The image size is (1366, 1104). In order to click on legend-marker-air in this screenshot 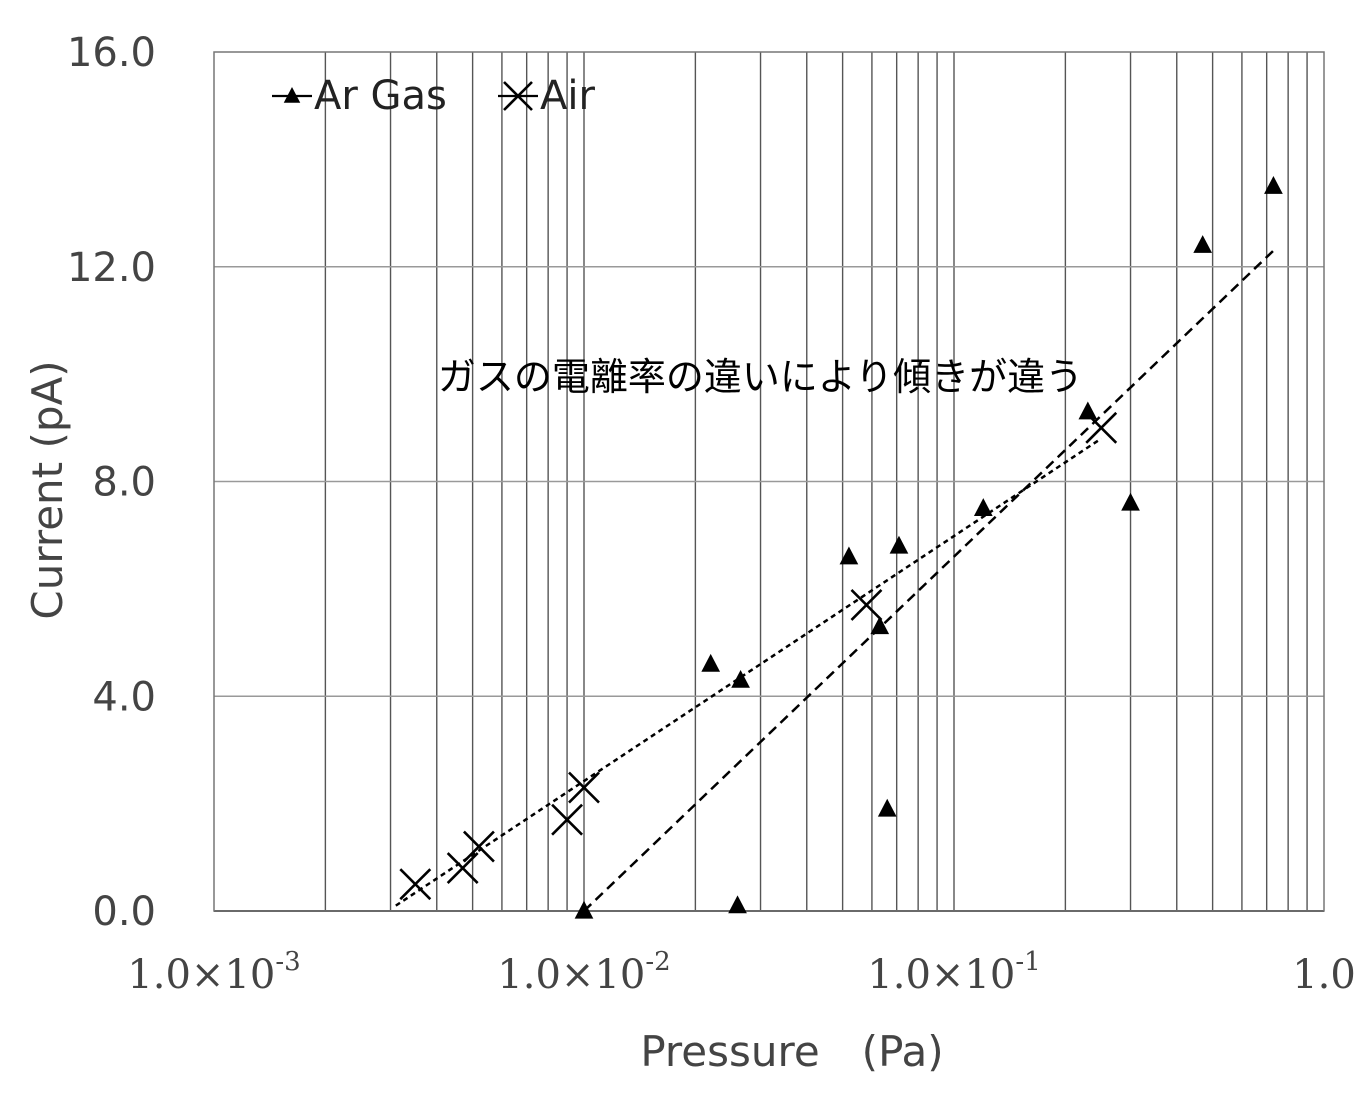, I will do `click(518, 96)`.